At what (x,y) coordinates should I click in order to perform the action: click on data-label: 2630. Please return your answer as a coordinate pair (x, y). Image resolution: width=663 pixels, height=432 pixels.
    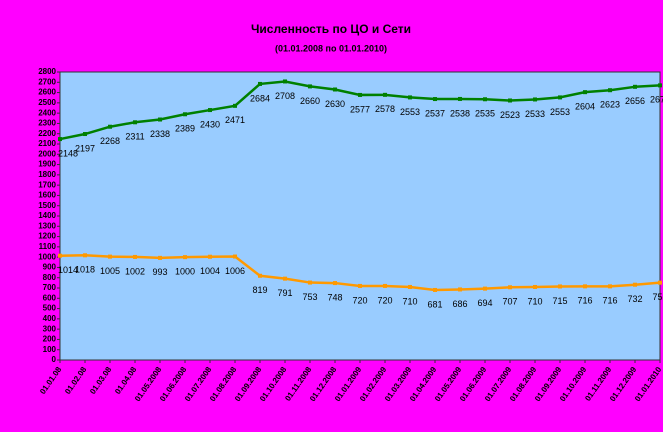
    Looking at the image, I should click on (335, 104).